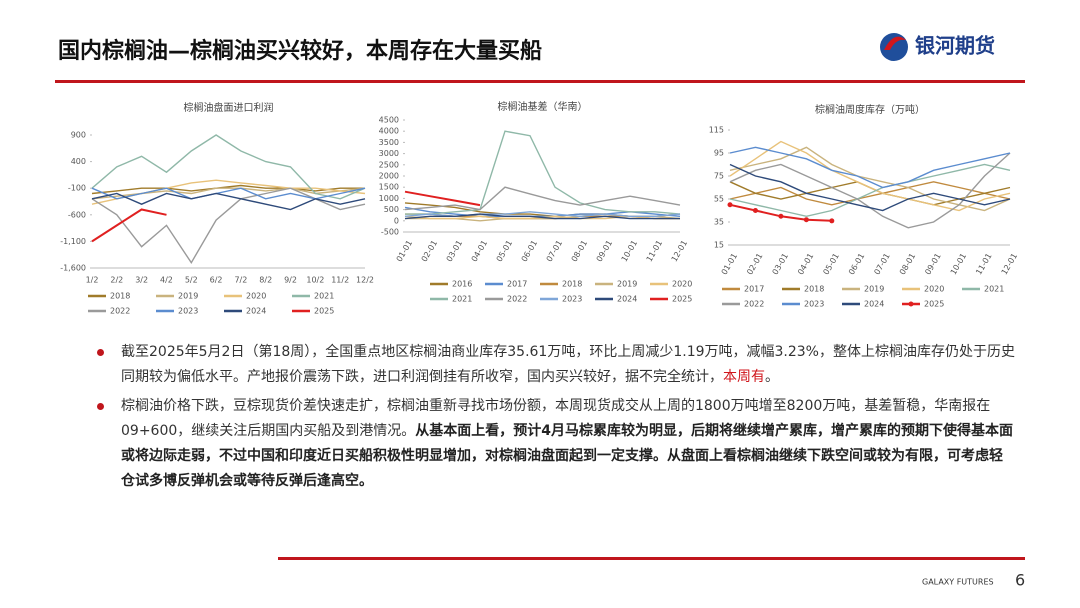 Image resolution: width=1080 pixels, height=608 pixels. Describe the element at coordinates (1020, 580) in the screenshot. I see `page-number: 6` at that location.